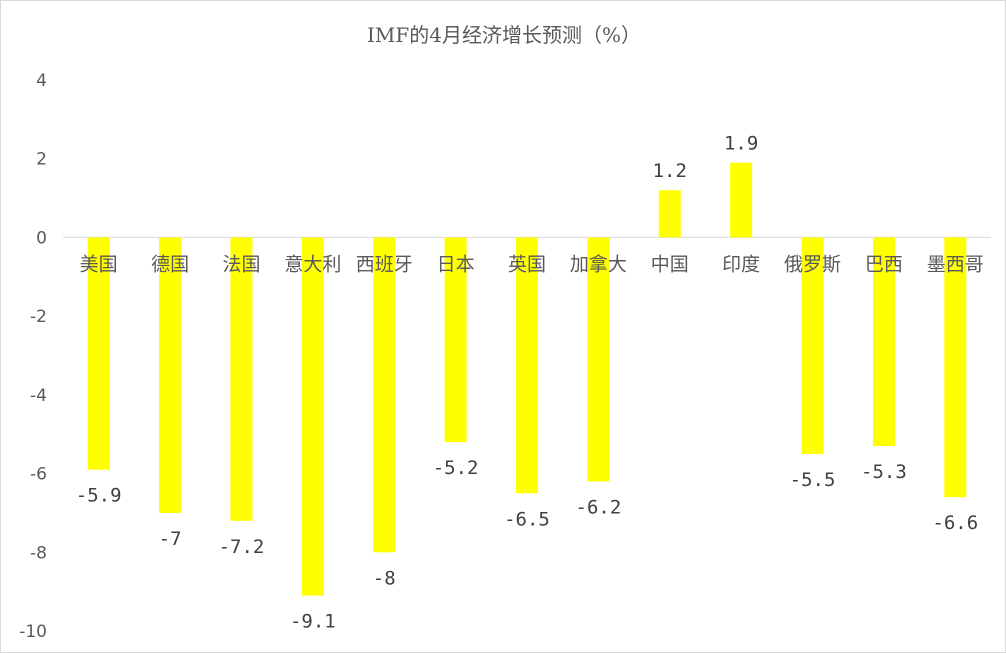  I want to click on category-label: 意大利, so click(312, 264).